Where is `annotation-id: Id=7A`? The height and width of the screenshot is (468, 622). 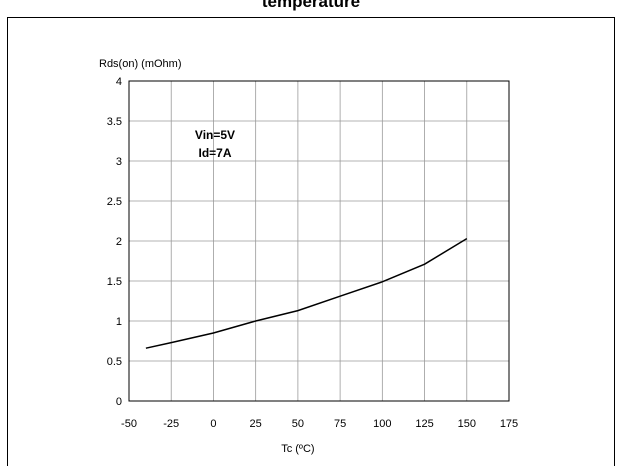 annotation-id: Id=7A is located at coordinates (214, 153).